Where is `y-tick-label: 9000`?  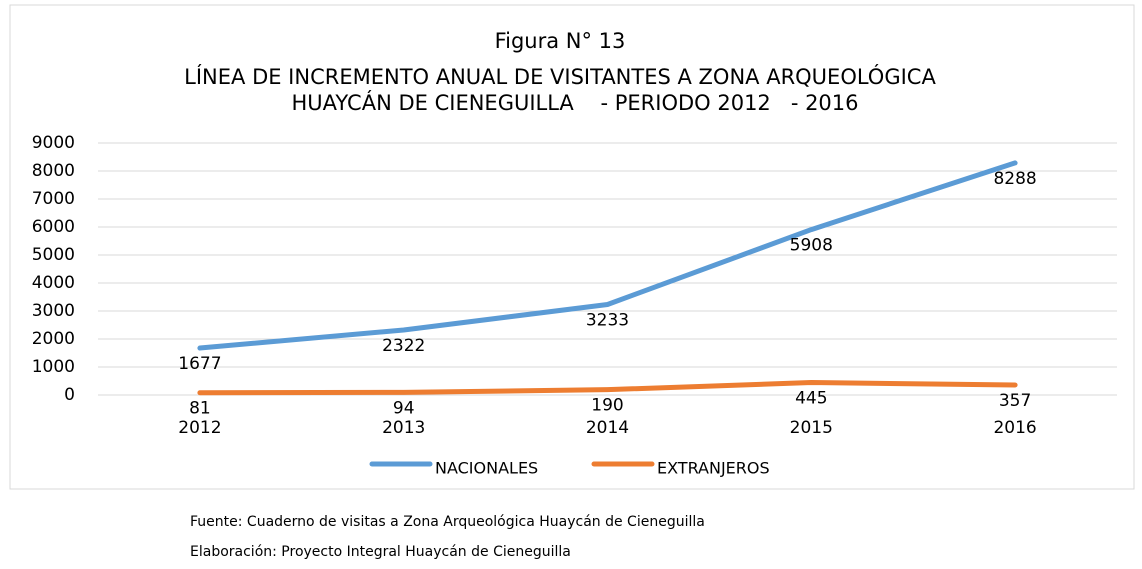 y-tick-label: 9000 is located at coordinates (53, 143).